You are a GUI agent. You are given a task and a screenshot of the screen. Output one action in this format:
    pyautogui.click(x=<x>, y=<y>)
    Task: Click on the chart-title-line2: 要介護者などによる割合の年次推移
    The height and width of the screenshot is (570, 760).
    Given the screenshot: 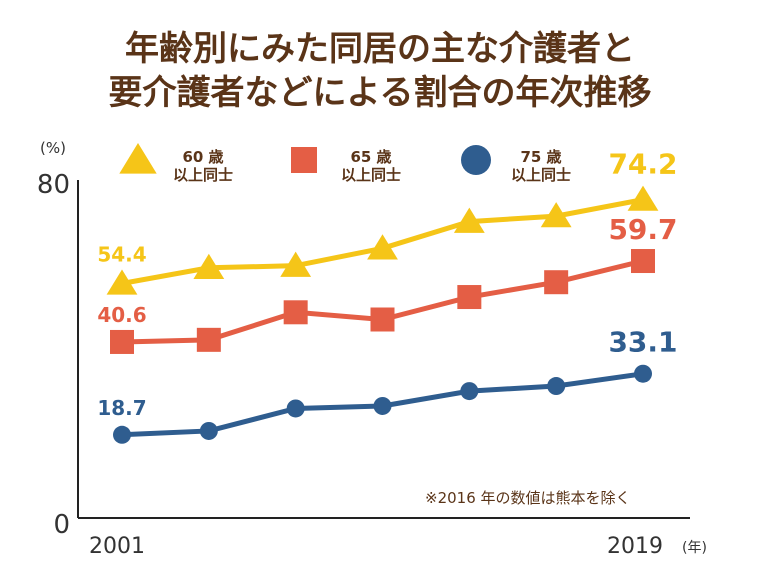 What is the action you would take?
    pyautogui.click(x=380, y=93)
    